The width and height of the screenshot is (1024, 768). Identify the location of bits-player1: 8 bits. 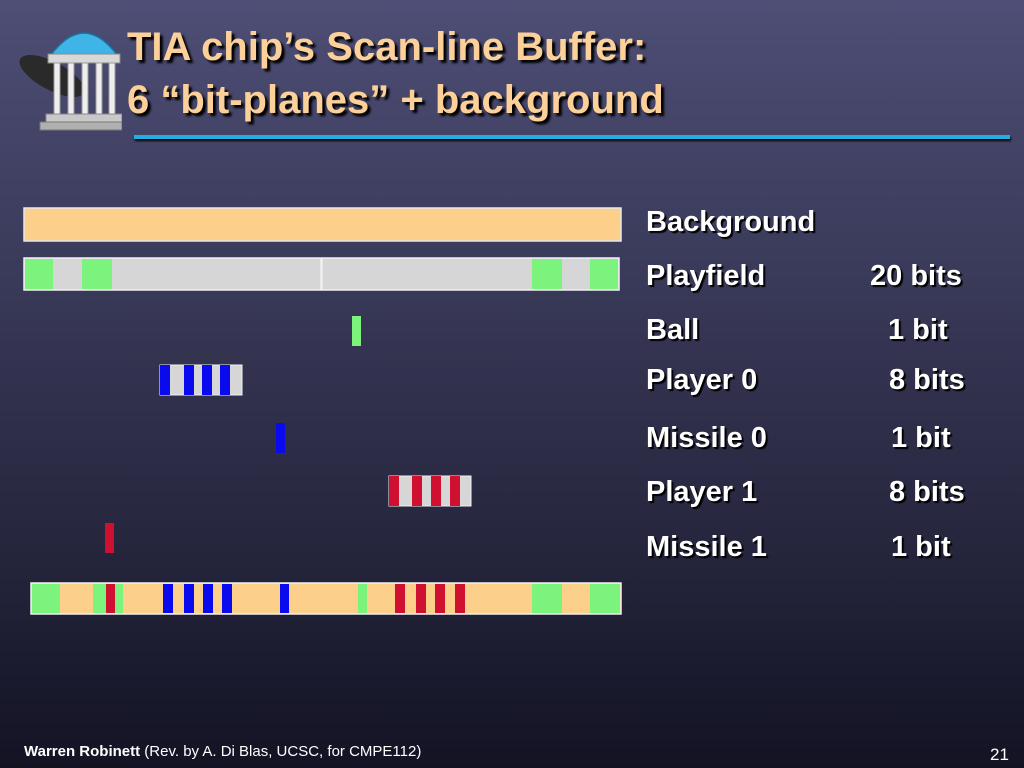
(927, 492).